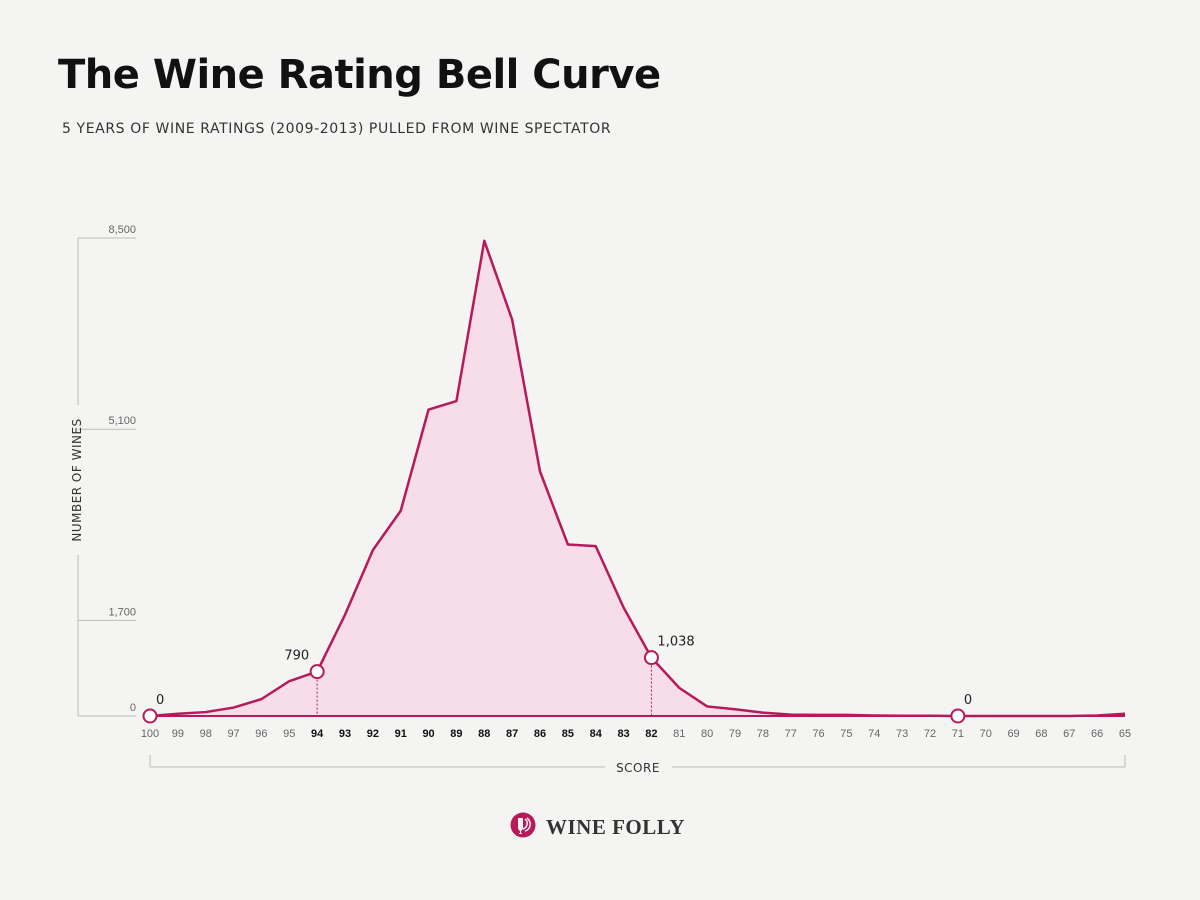  I want to click on x-tick-label: 94, so click(317, 734).